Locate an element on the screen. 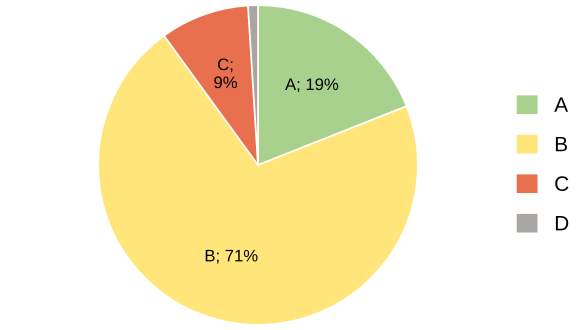 The image size is (588, 330). data-label: B; 71% is located at coordinates (232, 257).